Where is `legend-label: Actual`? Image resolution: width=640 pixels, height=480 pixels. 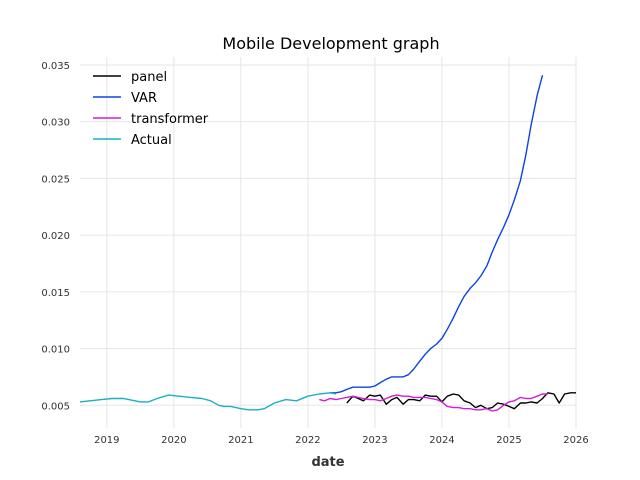 legend-label: Actual is located at coordinates (151, 140).